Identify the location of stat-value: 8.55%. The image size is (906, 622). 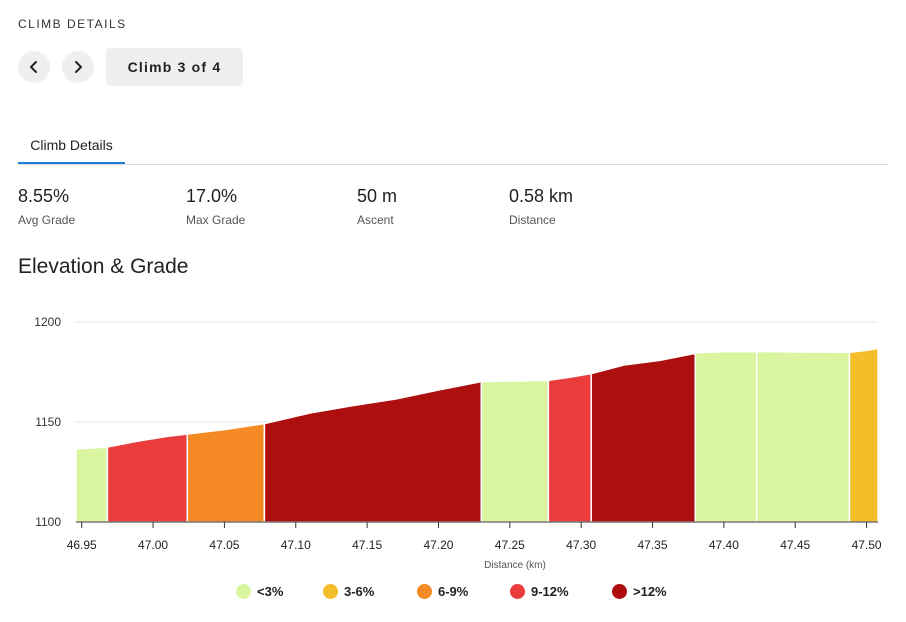
(44, 196).